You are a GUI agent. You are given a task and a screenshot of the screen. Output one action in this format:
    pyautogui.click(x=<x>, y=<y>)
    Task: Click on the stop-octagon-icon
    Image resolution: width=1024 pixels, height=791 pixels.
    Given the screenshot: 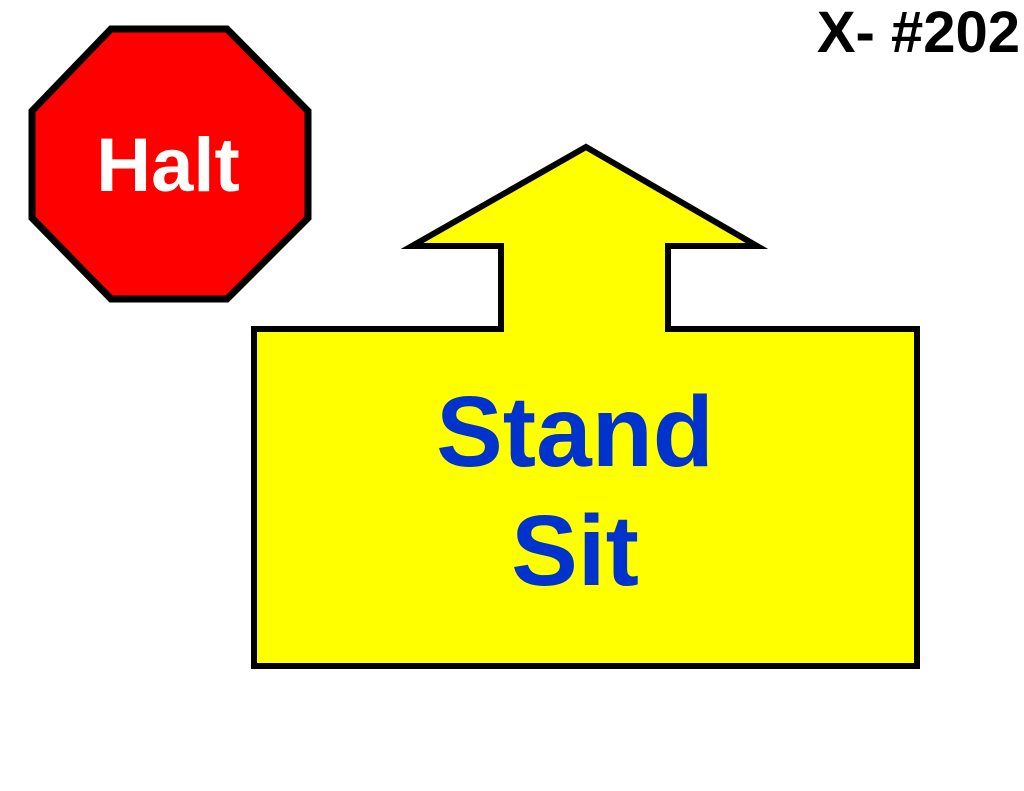 What is the action you would take?
    pyautogui.click(x=170, y=164)
    